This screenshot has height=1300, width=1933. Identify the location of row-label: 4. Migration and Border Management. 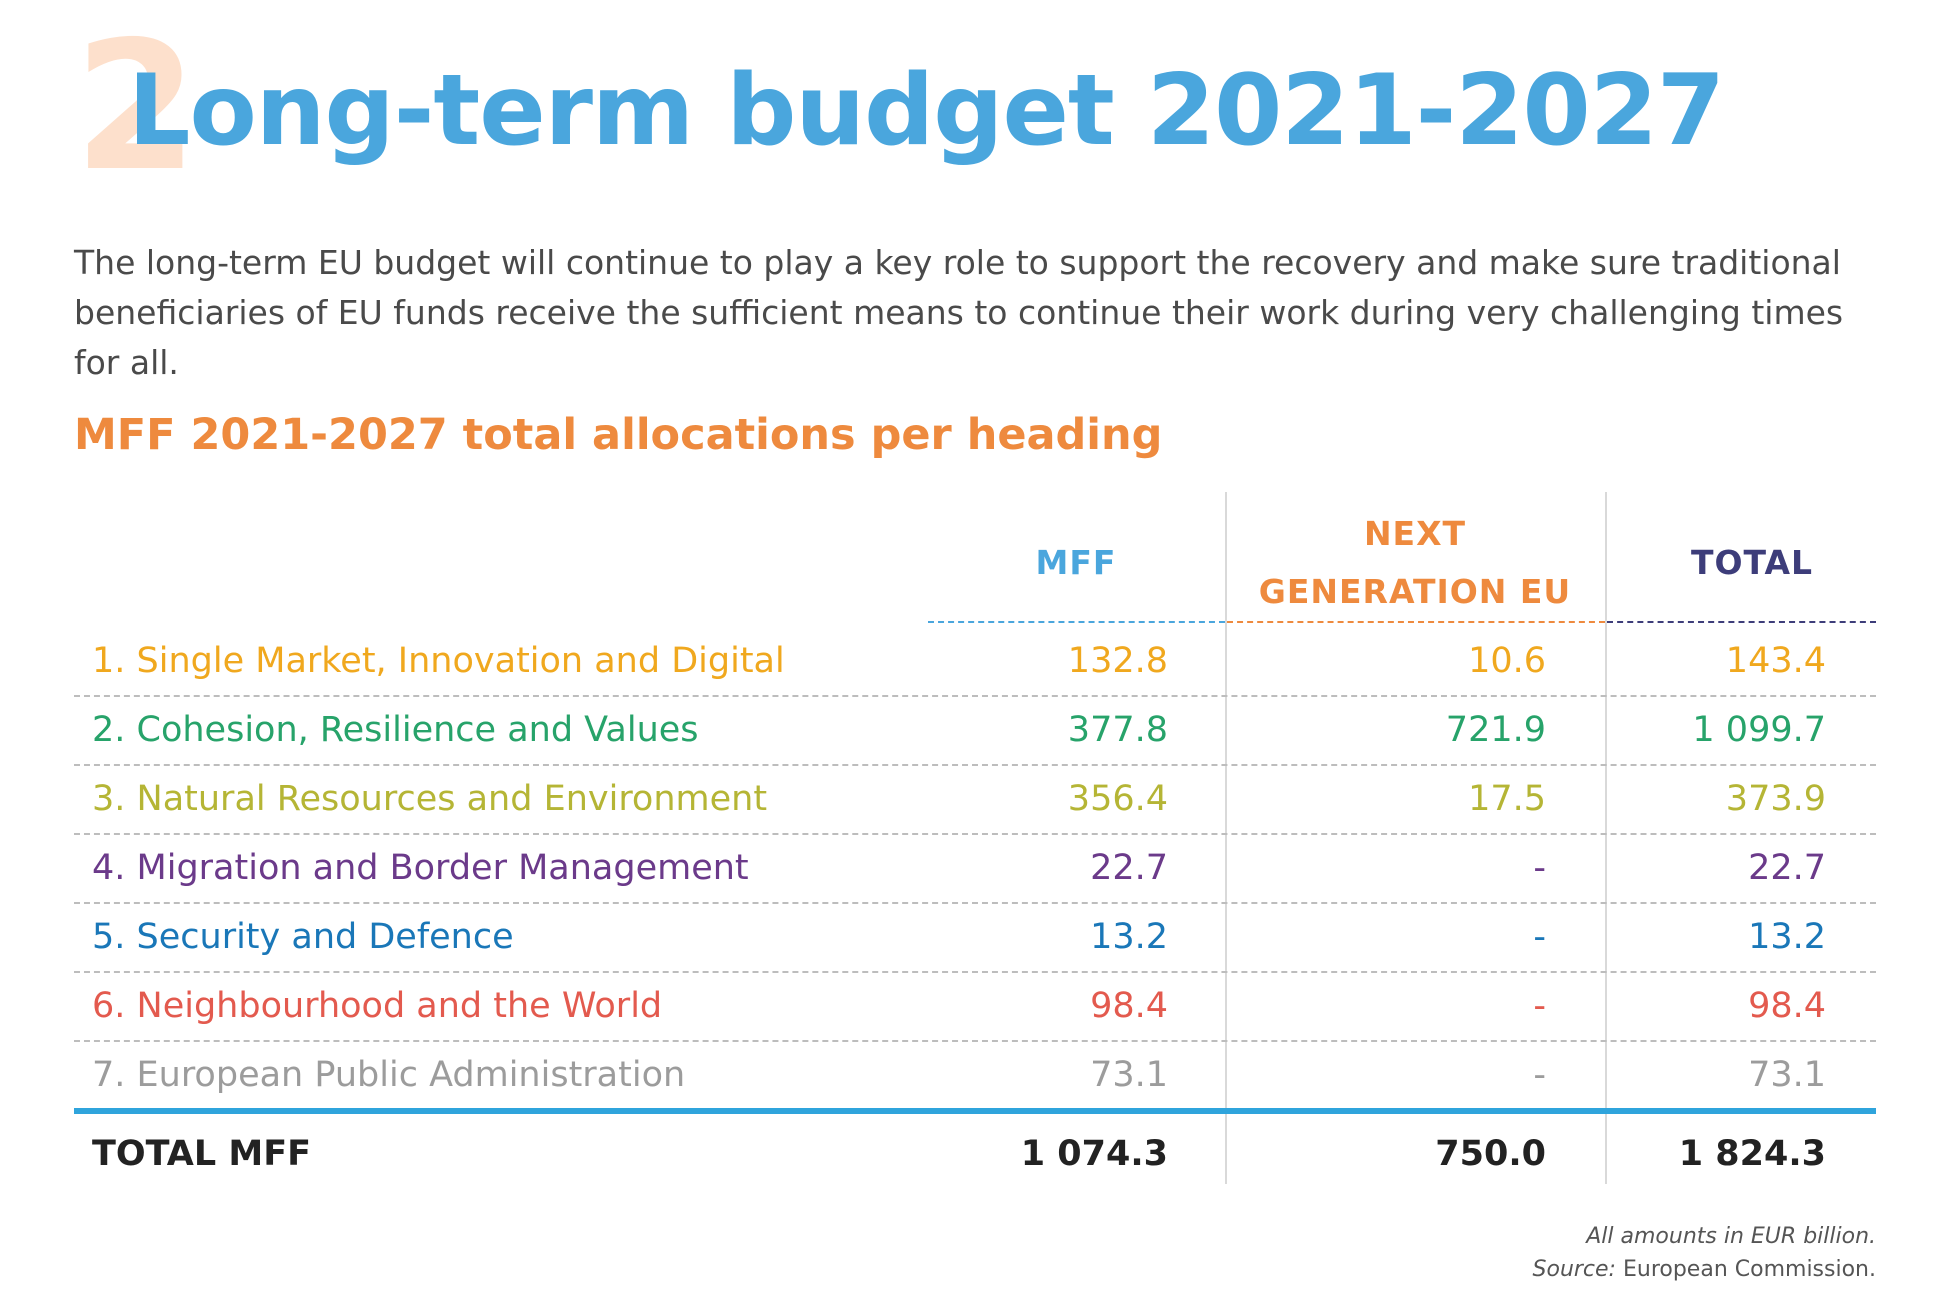
(420, 868).